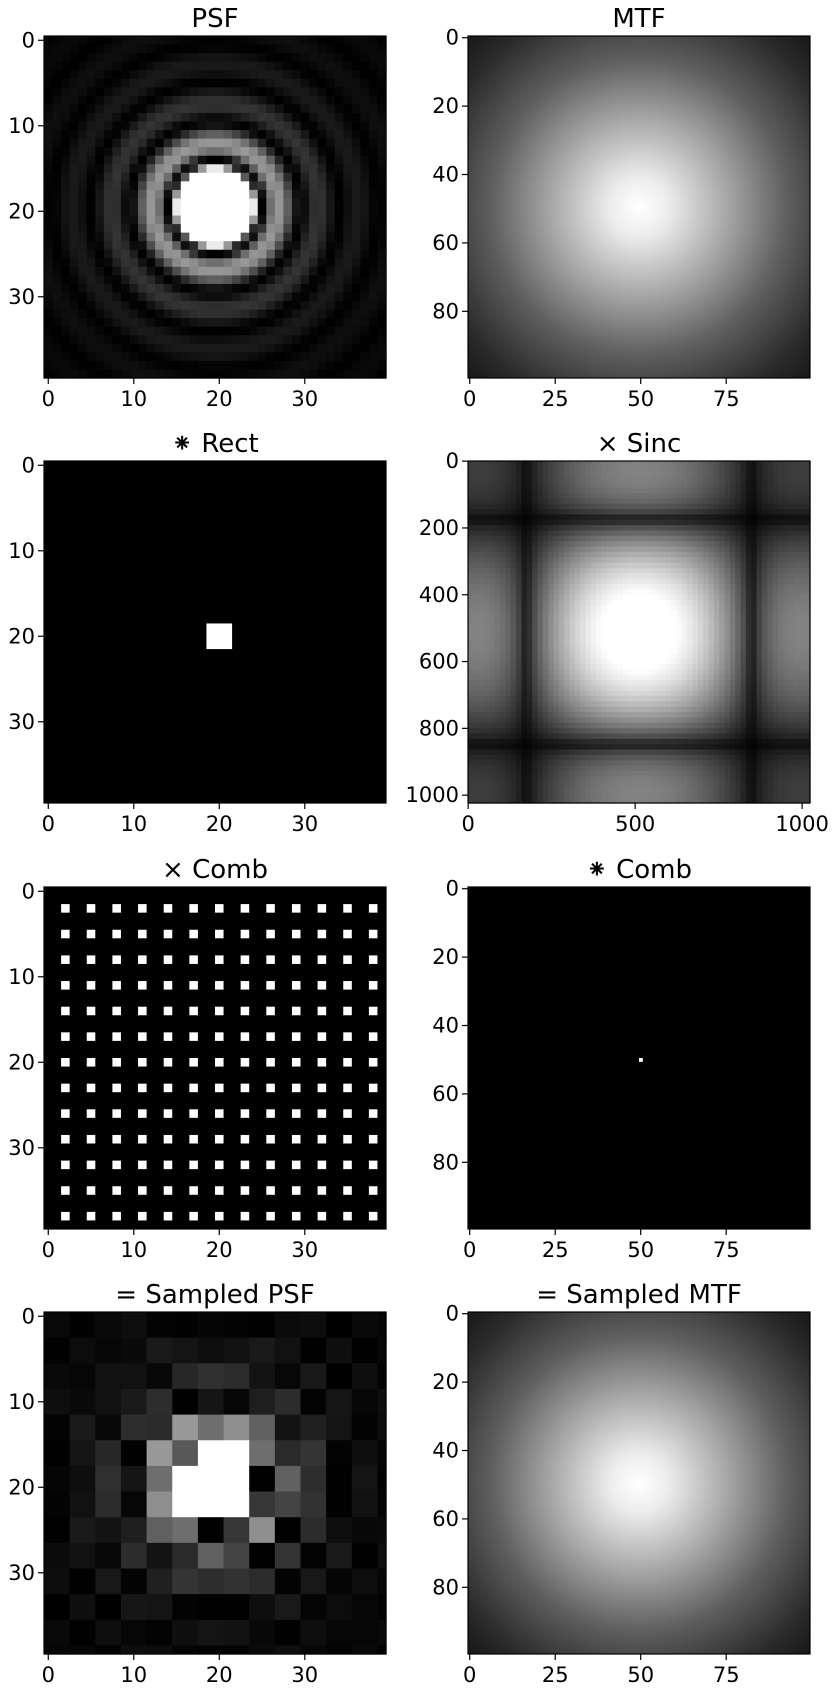 The width and height of the screenshot is (837, 1690). I want to click on x-tick-label: 0, so click(48, 824).